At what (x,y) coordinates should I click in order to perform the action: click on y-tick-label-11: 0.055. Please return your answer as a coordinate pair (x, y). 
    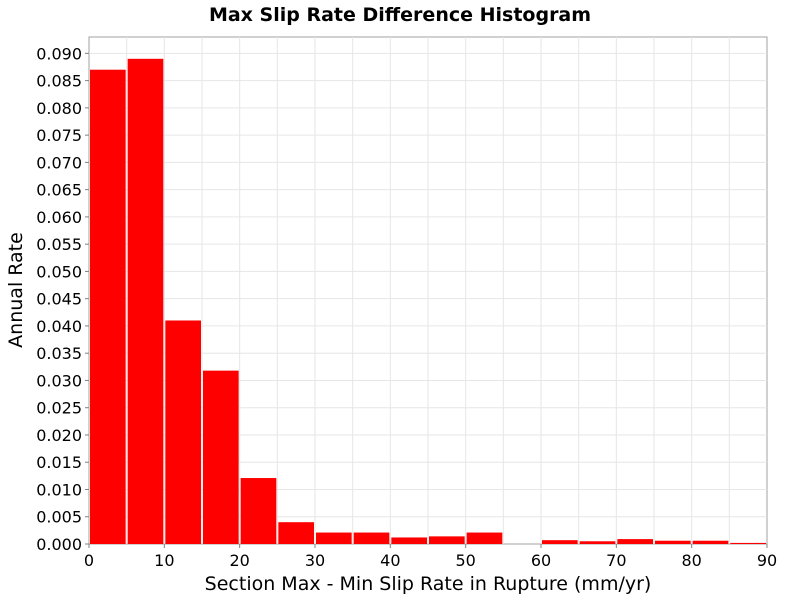
    Looking at the image, I should click on (59, 244).